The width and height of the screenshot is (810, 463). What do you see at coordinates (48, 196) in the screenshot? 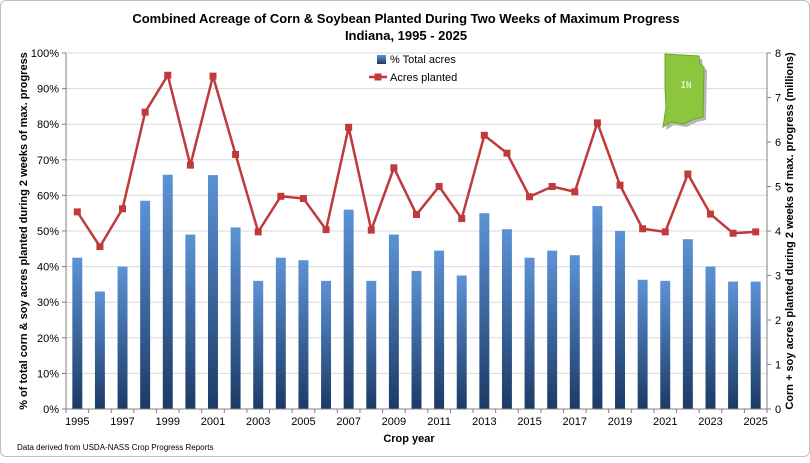
I see `y-left-tick-label: 60%` at bounding box center [48, 196].